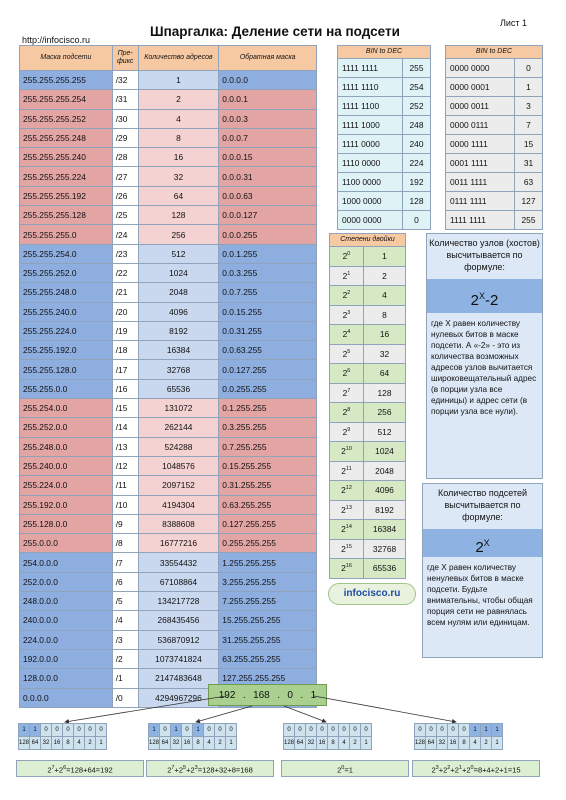 The image size is (566, 800). Describe the element at coordinates (311, 743) in the screenshot. I see `weight-cell: 32` at that location.